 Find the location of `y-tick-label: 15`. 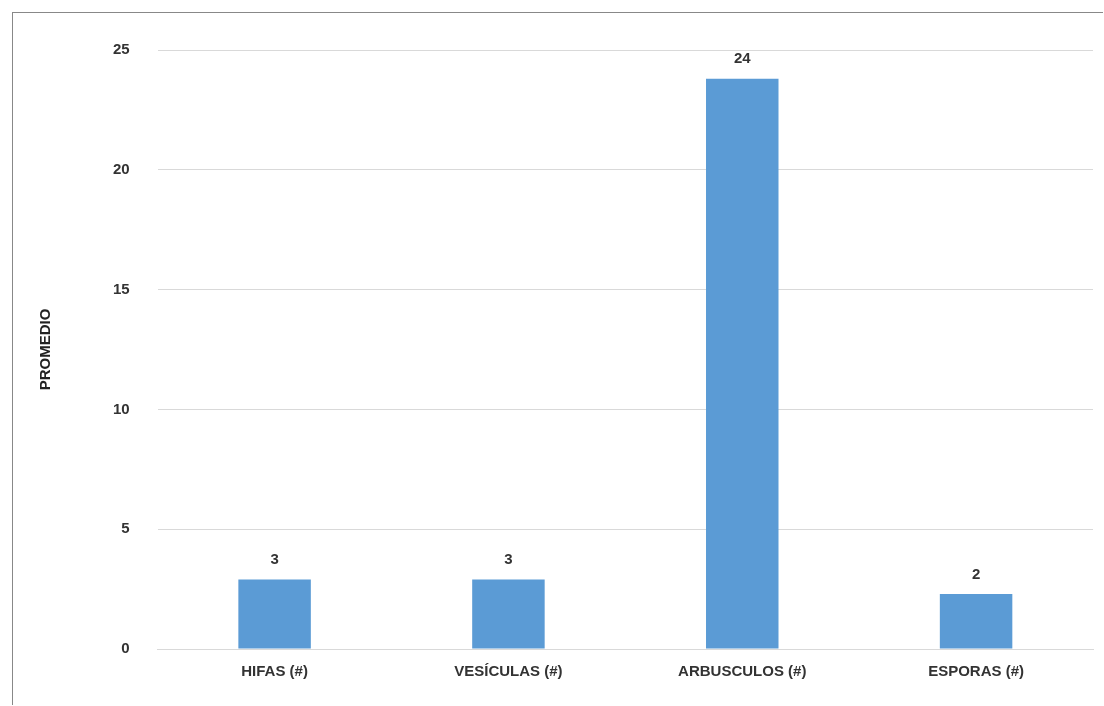

y-tick-label: 15 is located at coordinates (121, 288).